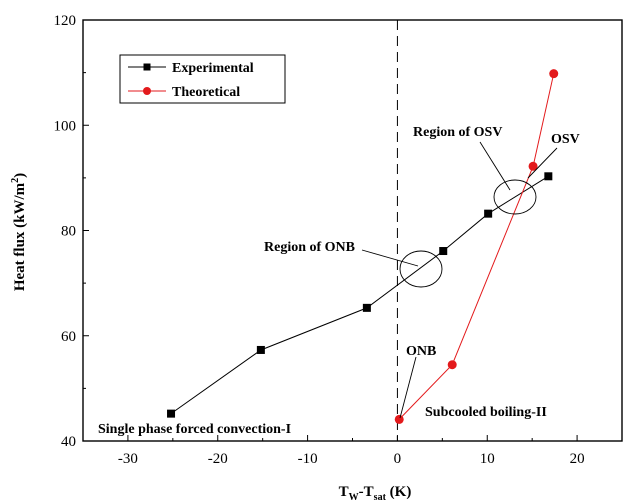  I want to click on onb-region-leader, so click(390, 258).